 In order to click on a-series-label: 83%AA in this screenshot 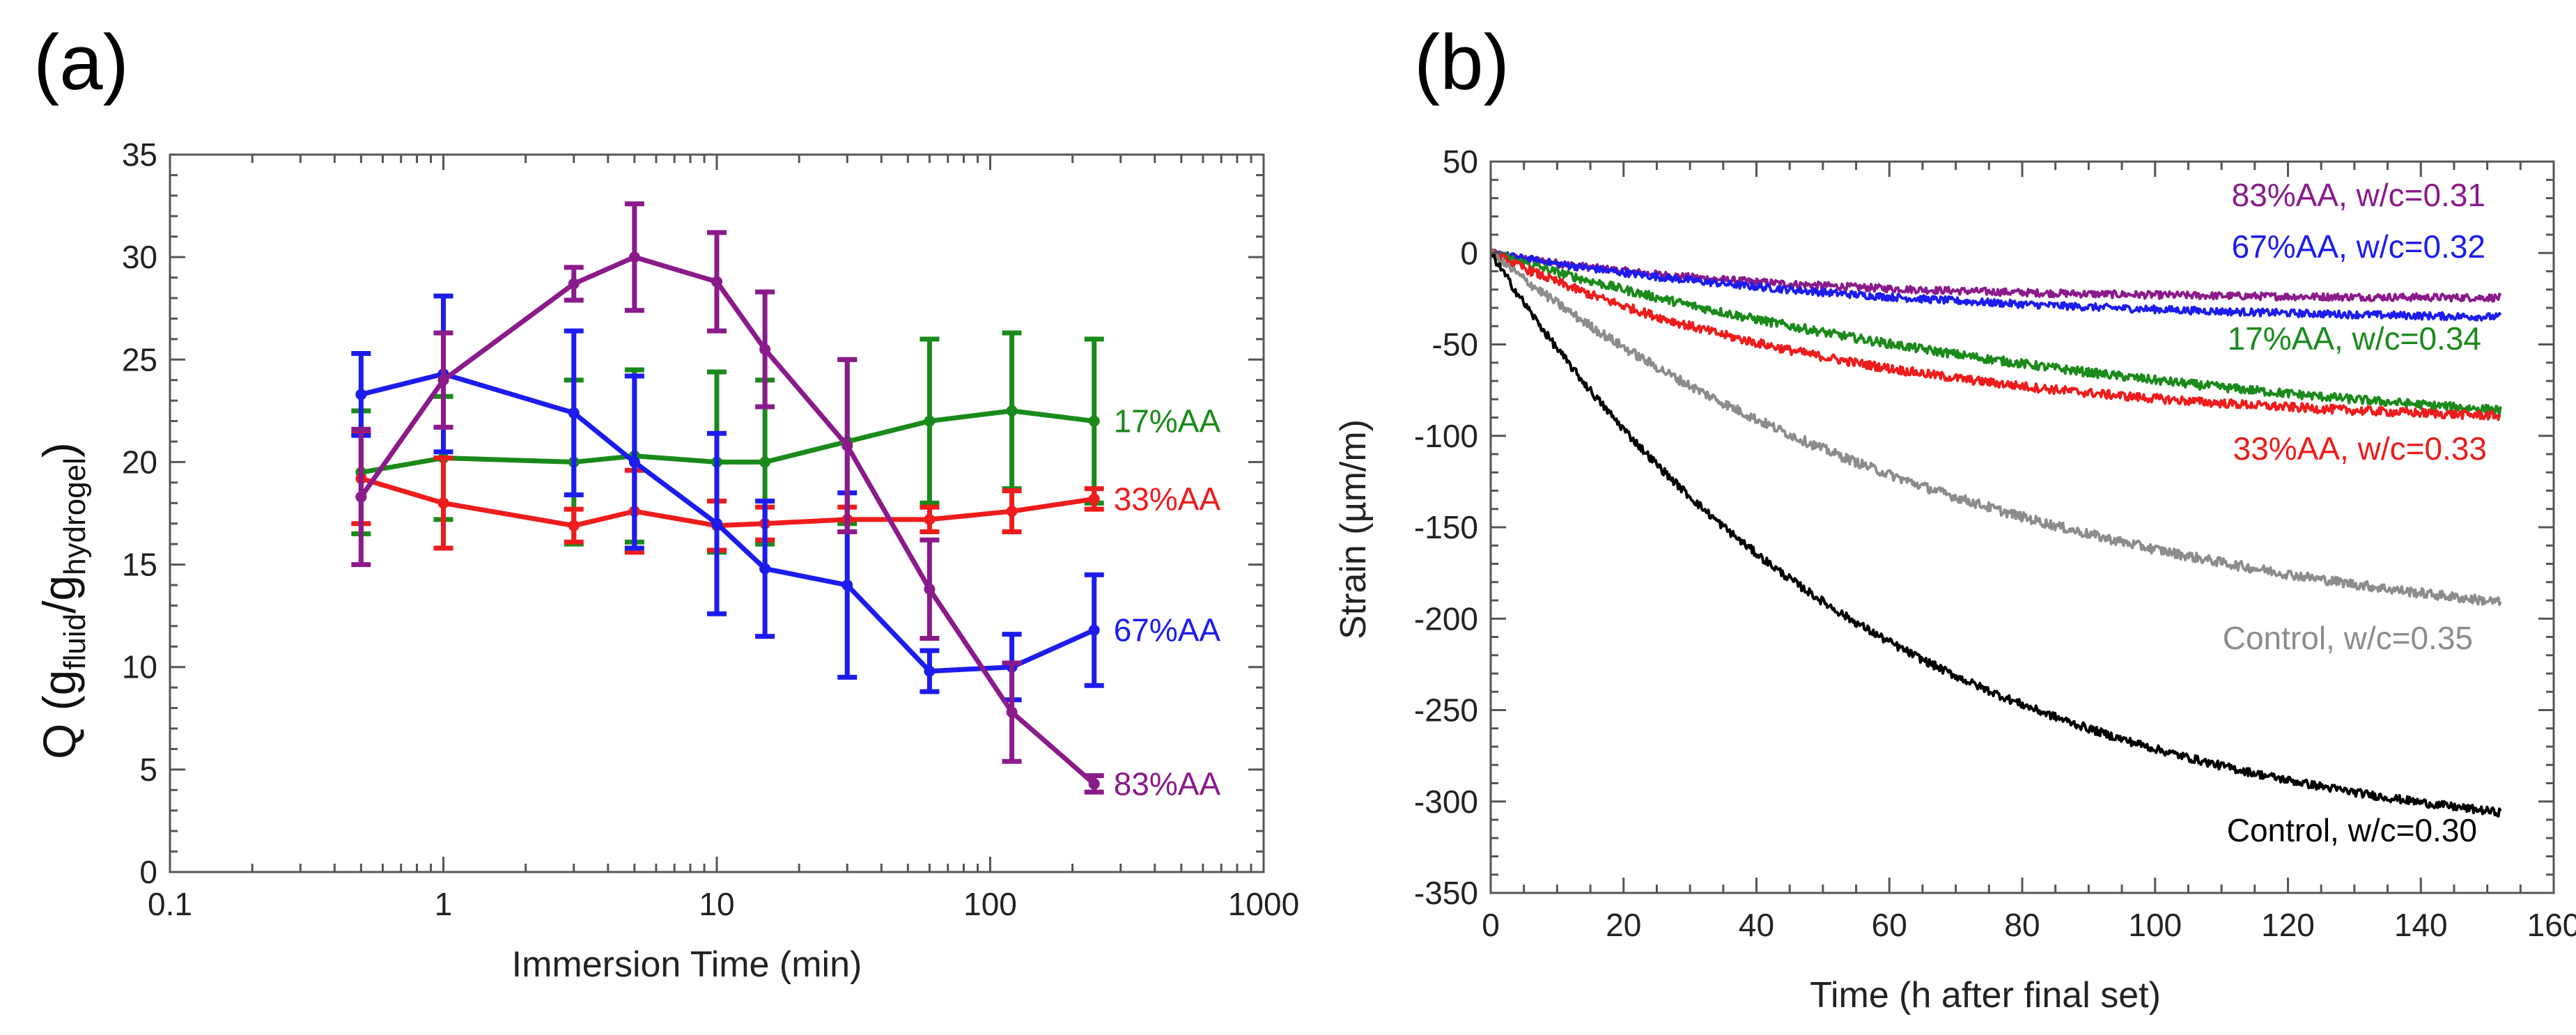, I will do `click(1167, 783)`.